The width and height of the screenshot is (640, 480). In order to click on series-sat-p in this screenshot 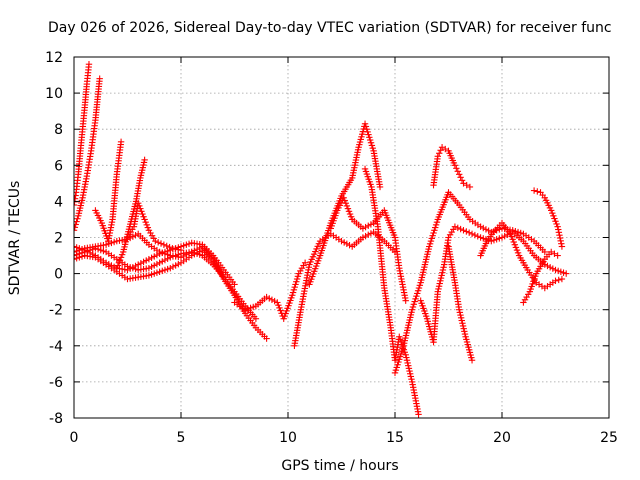, I will do `click(493, 284)`.